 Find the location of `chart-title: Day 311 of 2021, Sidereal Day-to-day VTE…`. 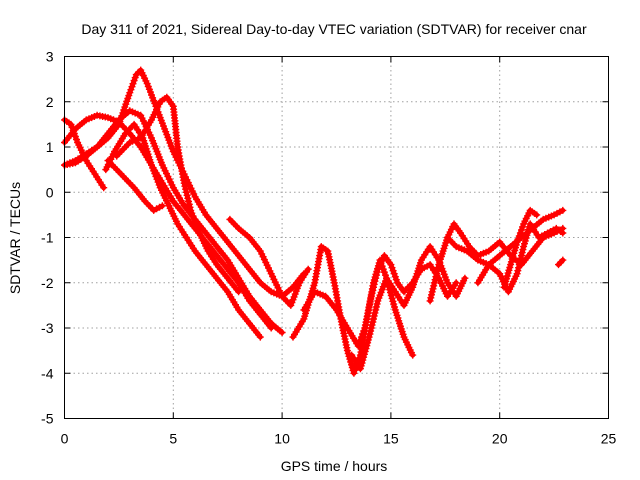

chart-title: Day 311 of 2021, Sidereal Day-to-day VTE… is located at coordinates (334, 29).